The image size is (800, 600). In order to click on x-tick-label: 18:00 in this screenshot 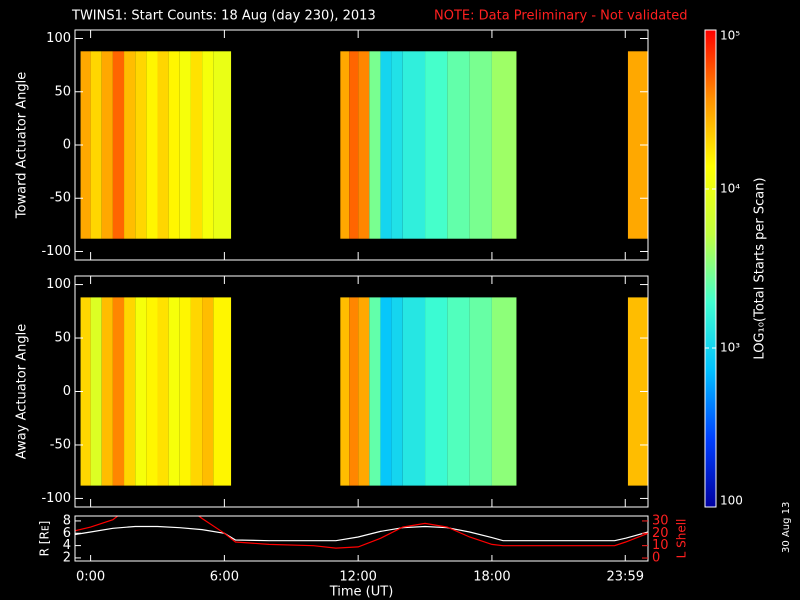, I will do `click(491, 577)`.